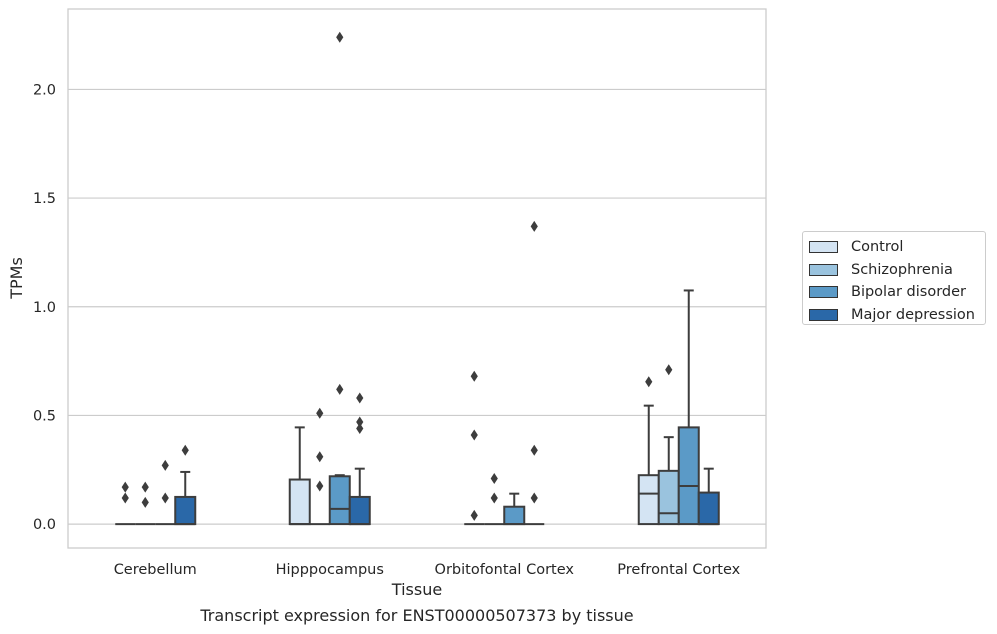 The height and width of the screenshot is (634, 997). I want to click on y-tick-label: 0.0, so click(44, 525).